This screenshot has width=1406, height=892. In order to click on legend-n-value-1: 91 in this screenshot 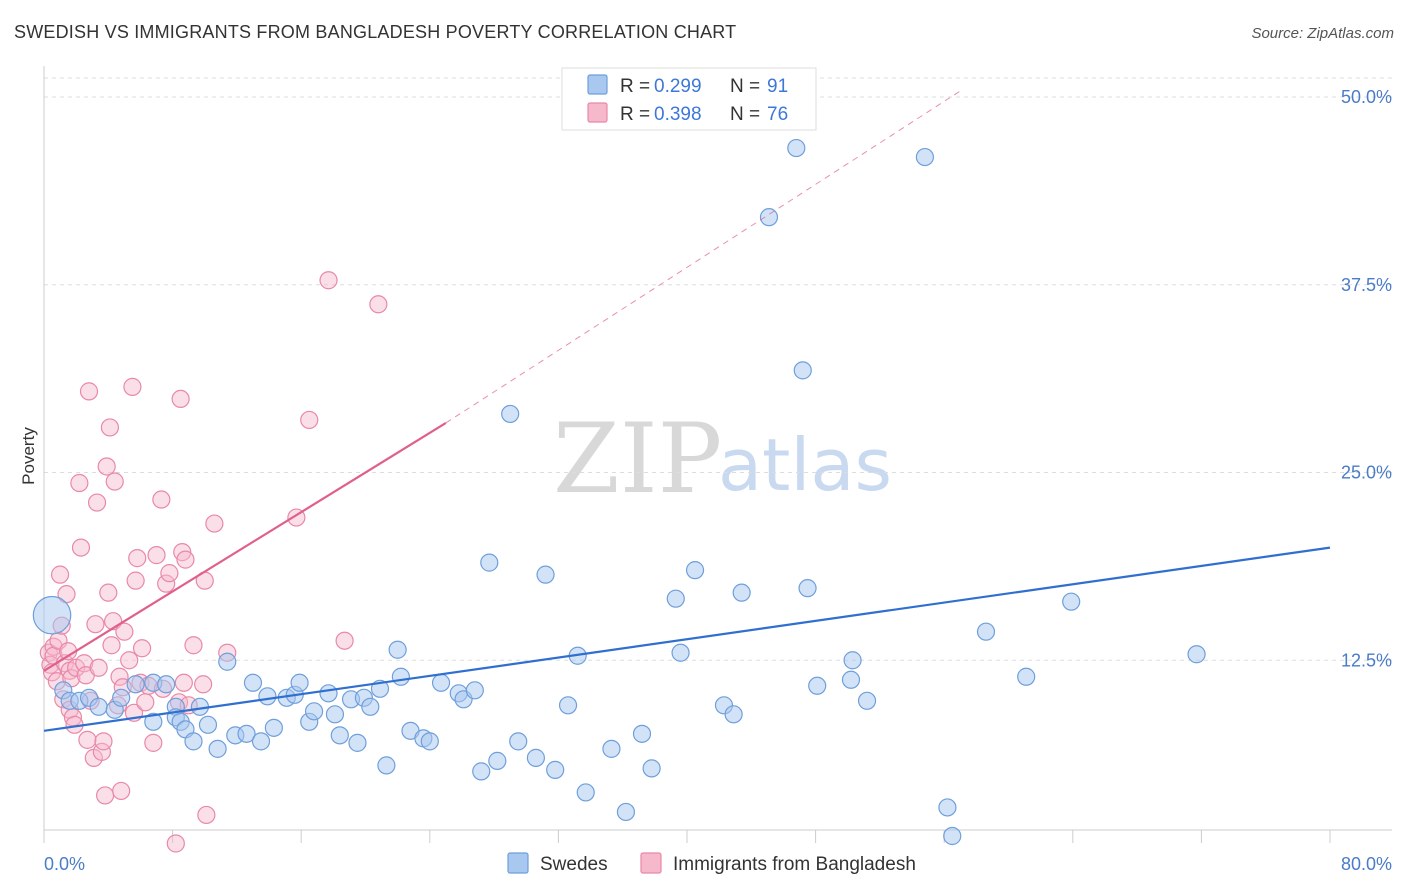, I will do `click(777, 86)`.